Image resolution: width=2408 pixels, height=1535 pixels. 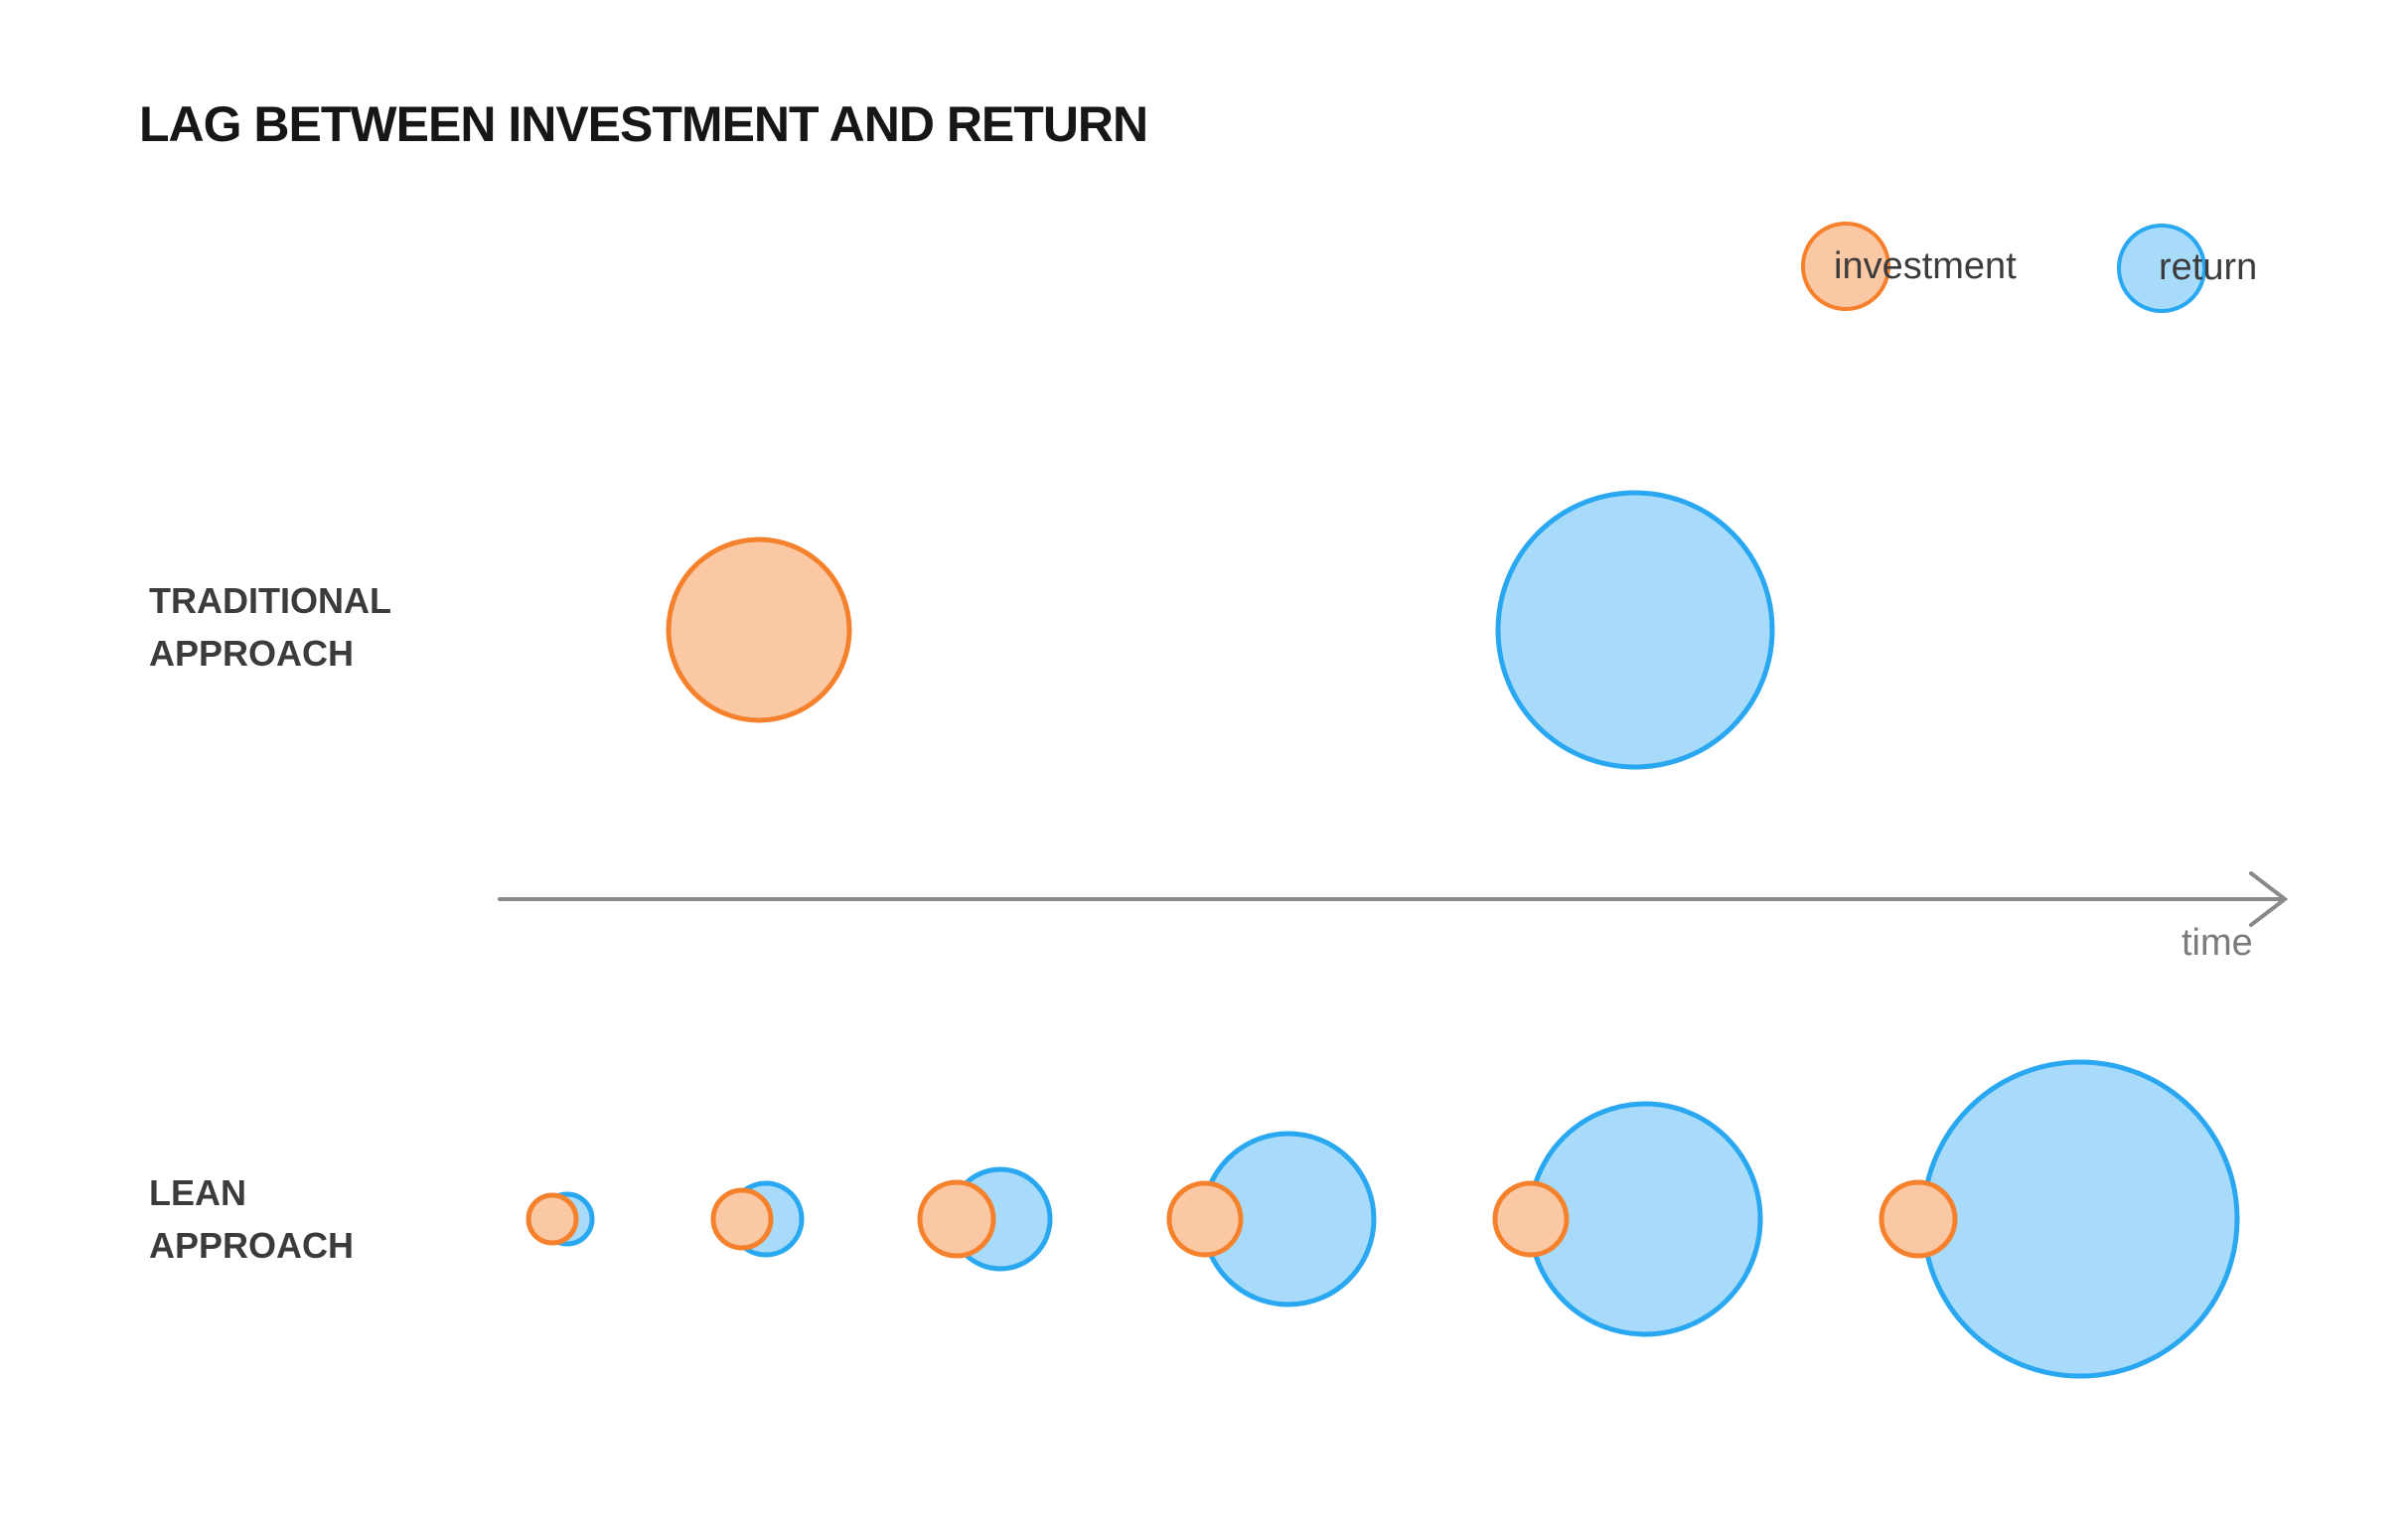 I want to click on row-label-lean-line2: APPROACH, so click(x=252, y=1245).